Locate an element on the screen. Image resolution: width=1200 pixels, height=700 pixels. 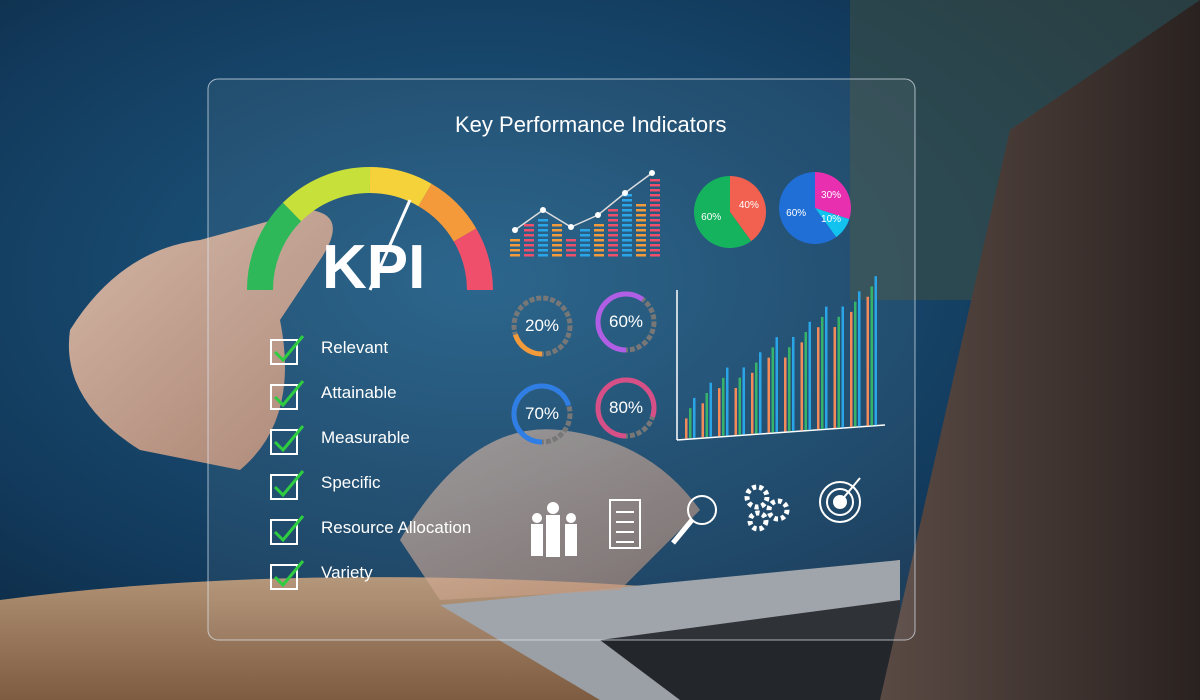
pie-charts is located at coordinates (772, 210).